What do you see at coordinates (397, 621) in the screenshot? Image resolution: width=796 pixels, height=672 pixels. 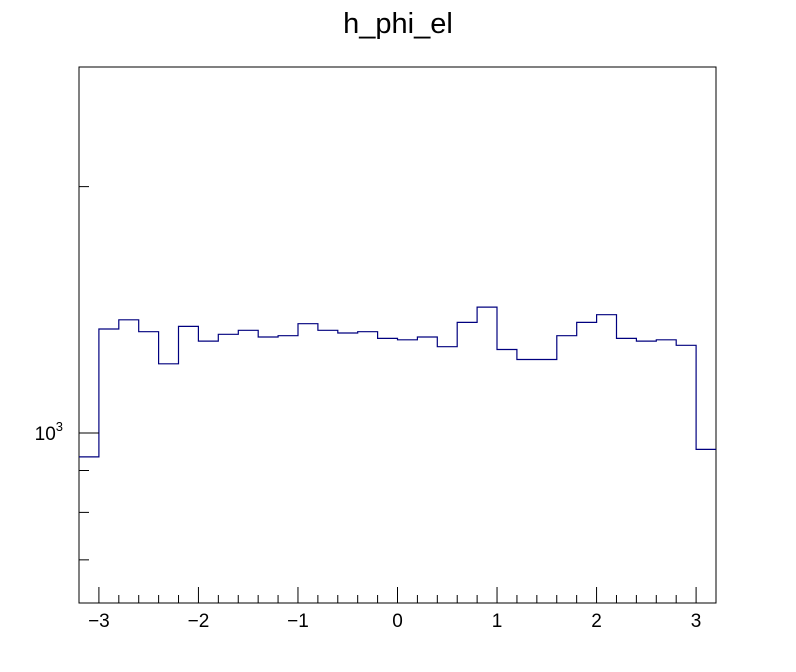 I see `x-tick-label: 0` at bounding box center [397, 621].